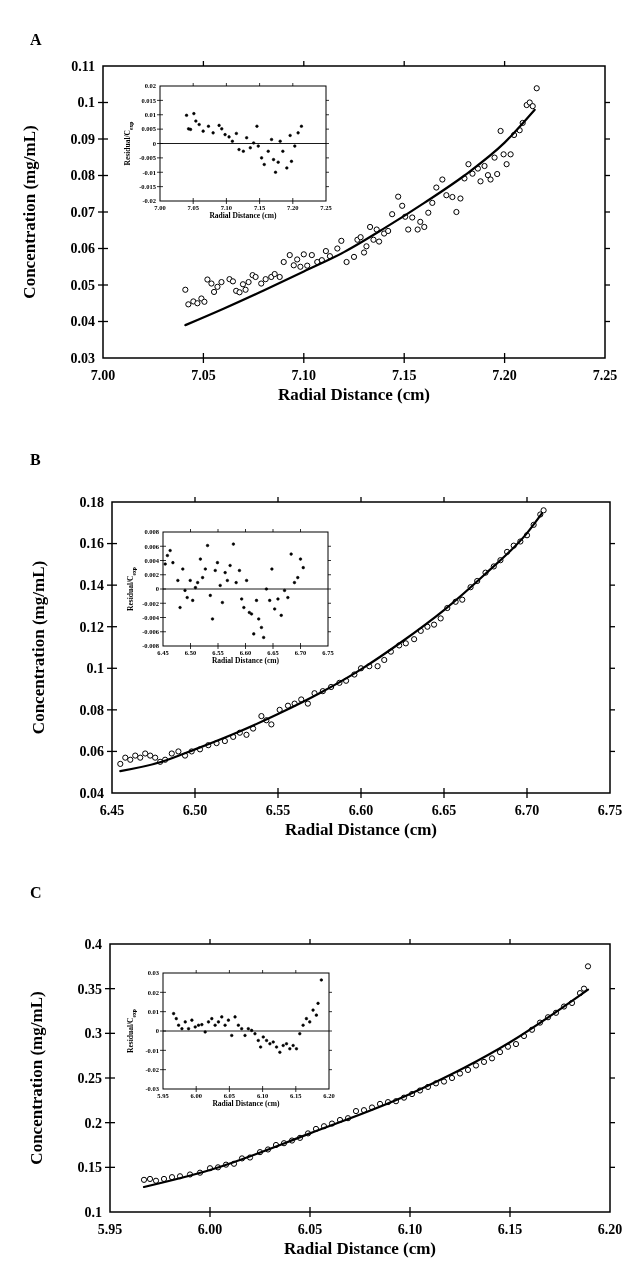 Image resolution: width=633 pixels, height=1286 pixels. Describe the element at coordinates (527, 810) in the screenshot. I see `x-tick-label: 6.70` at that location.